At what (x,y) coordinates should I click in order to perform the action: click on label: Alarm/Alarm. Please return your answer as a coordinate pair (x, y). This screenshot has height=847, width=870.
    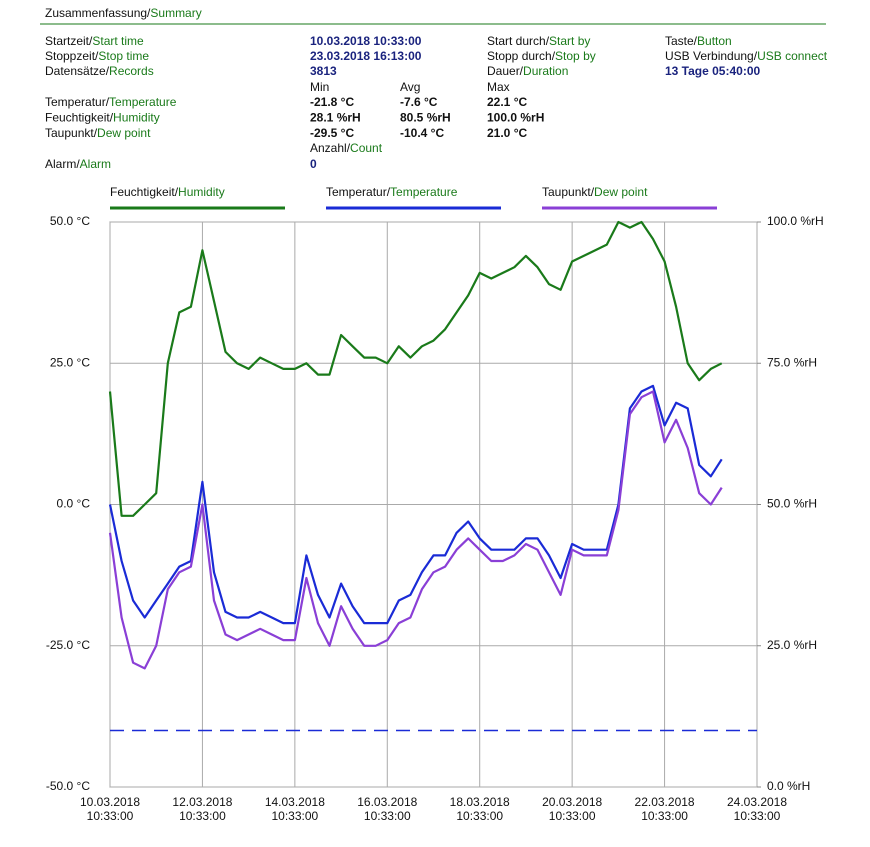
    Looking at the image, I should click on (78, 164).